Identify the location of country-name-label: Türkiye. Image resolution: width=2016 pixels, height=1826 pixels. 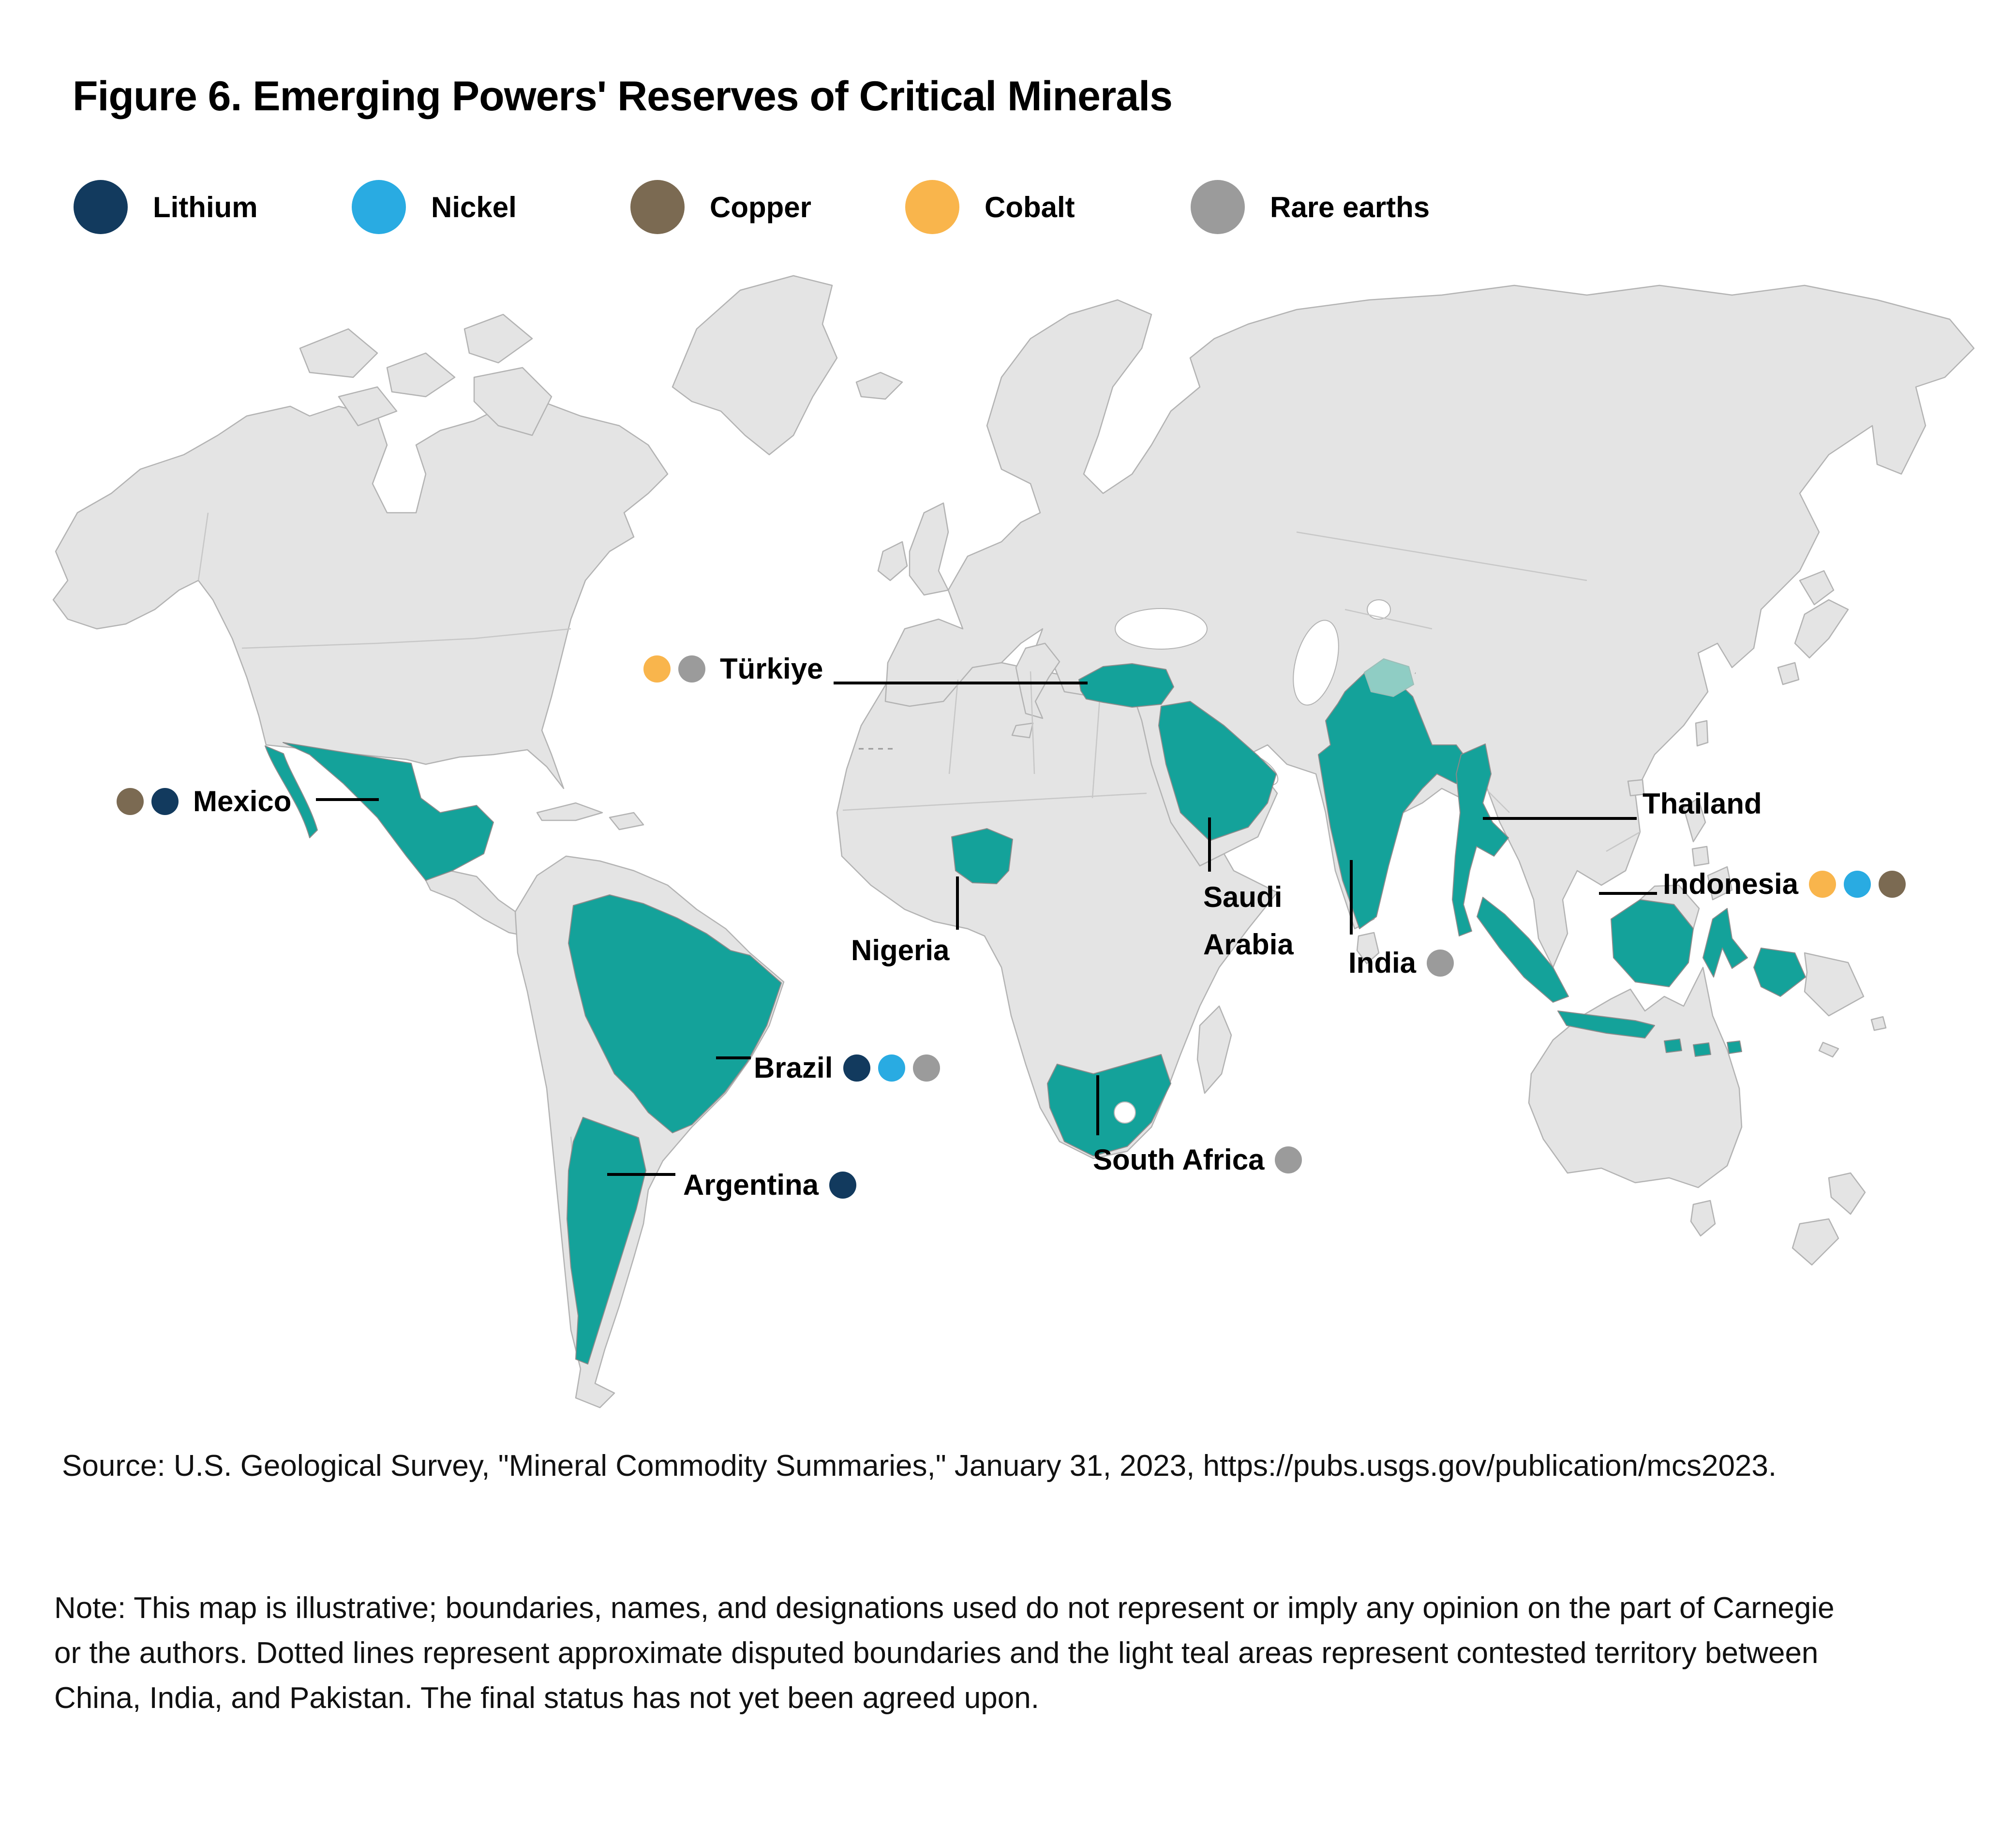
(771, 669).